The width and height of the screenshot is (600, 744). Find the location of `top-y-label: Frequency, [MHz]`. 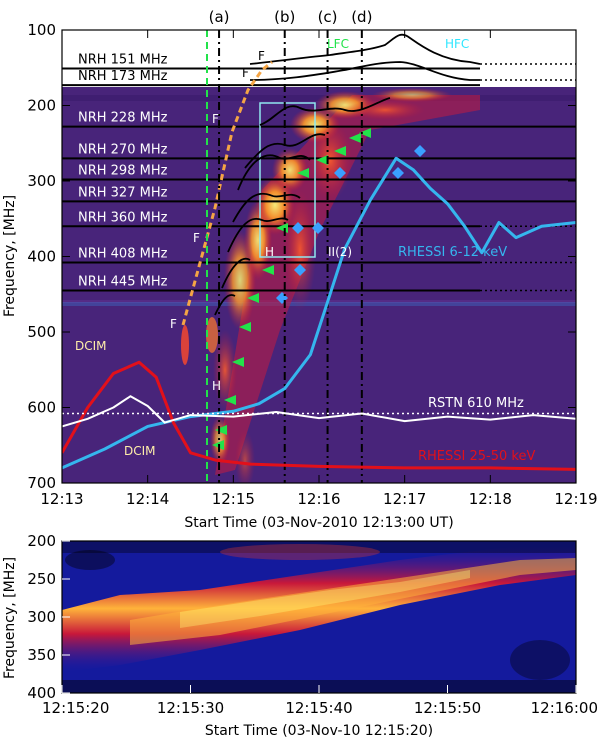

top-y-label: Frequency, [MHz] is located at coordinates (10, 256).